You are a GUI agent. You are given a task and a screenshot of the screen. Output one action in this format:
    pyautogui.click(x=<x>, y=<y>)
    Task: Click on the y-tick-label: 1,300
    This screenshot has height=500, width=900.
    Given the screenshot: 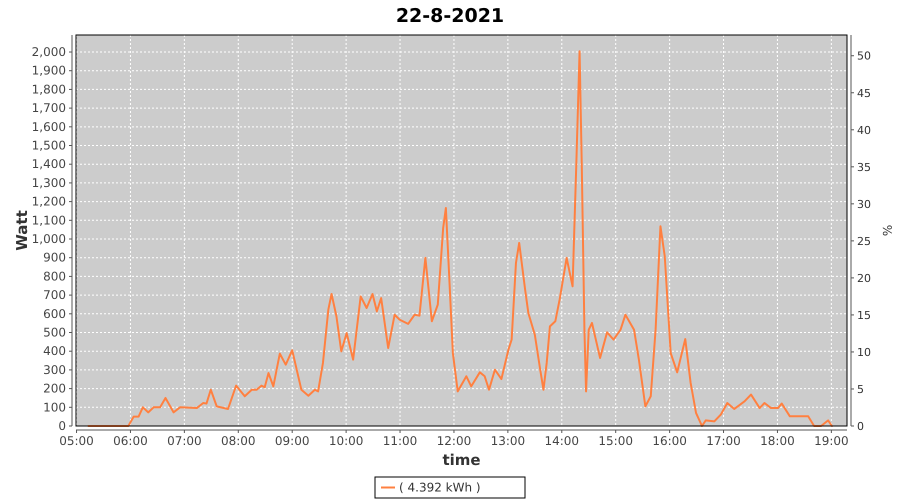 What is the action you would take?
    pyautogui.click(x=49, y=183)
    